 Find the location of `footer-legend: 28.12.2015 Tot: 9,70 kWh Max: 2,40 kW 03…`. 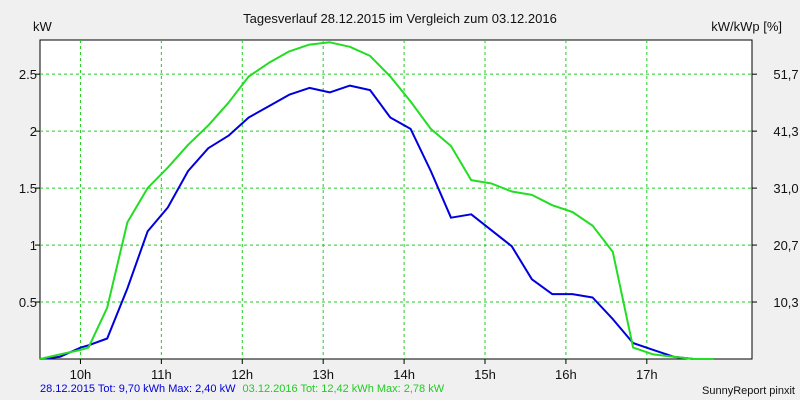

footer-legend: 28.12.2015 Tot: 9,70 kWh Max: 2,40 kW 03… is located at coordinates (242, 389).